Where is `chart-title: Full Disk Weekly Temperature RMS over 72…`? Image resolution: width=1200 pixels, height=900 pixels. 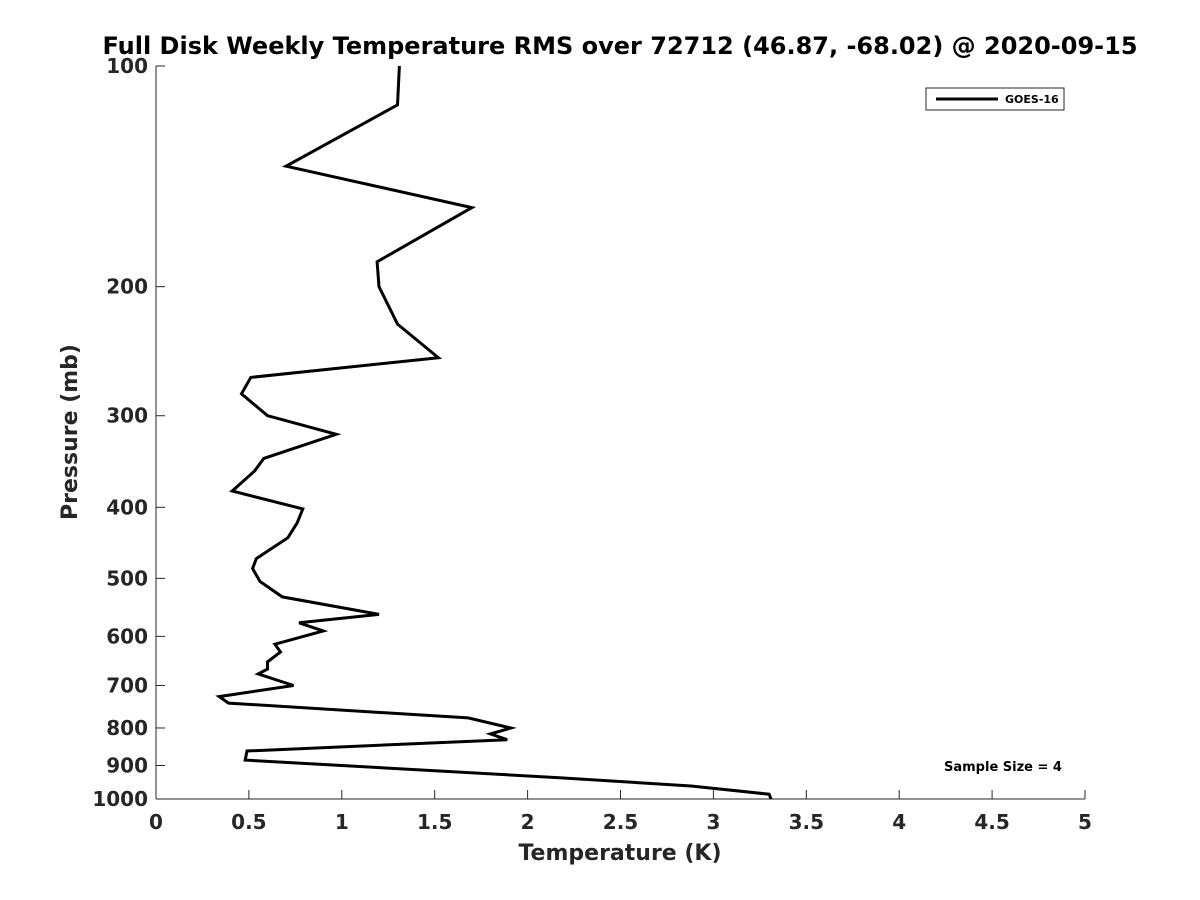 chart-title: Full Disk Weekly Temperature RMS over 72… is located at coordinates (619, 46).